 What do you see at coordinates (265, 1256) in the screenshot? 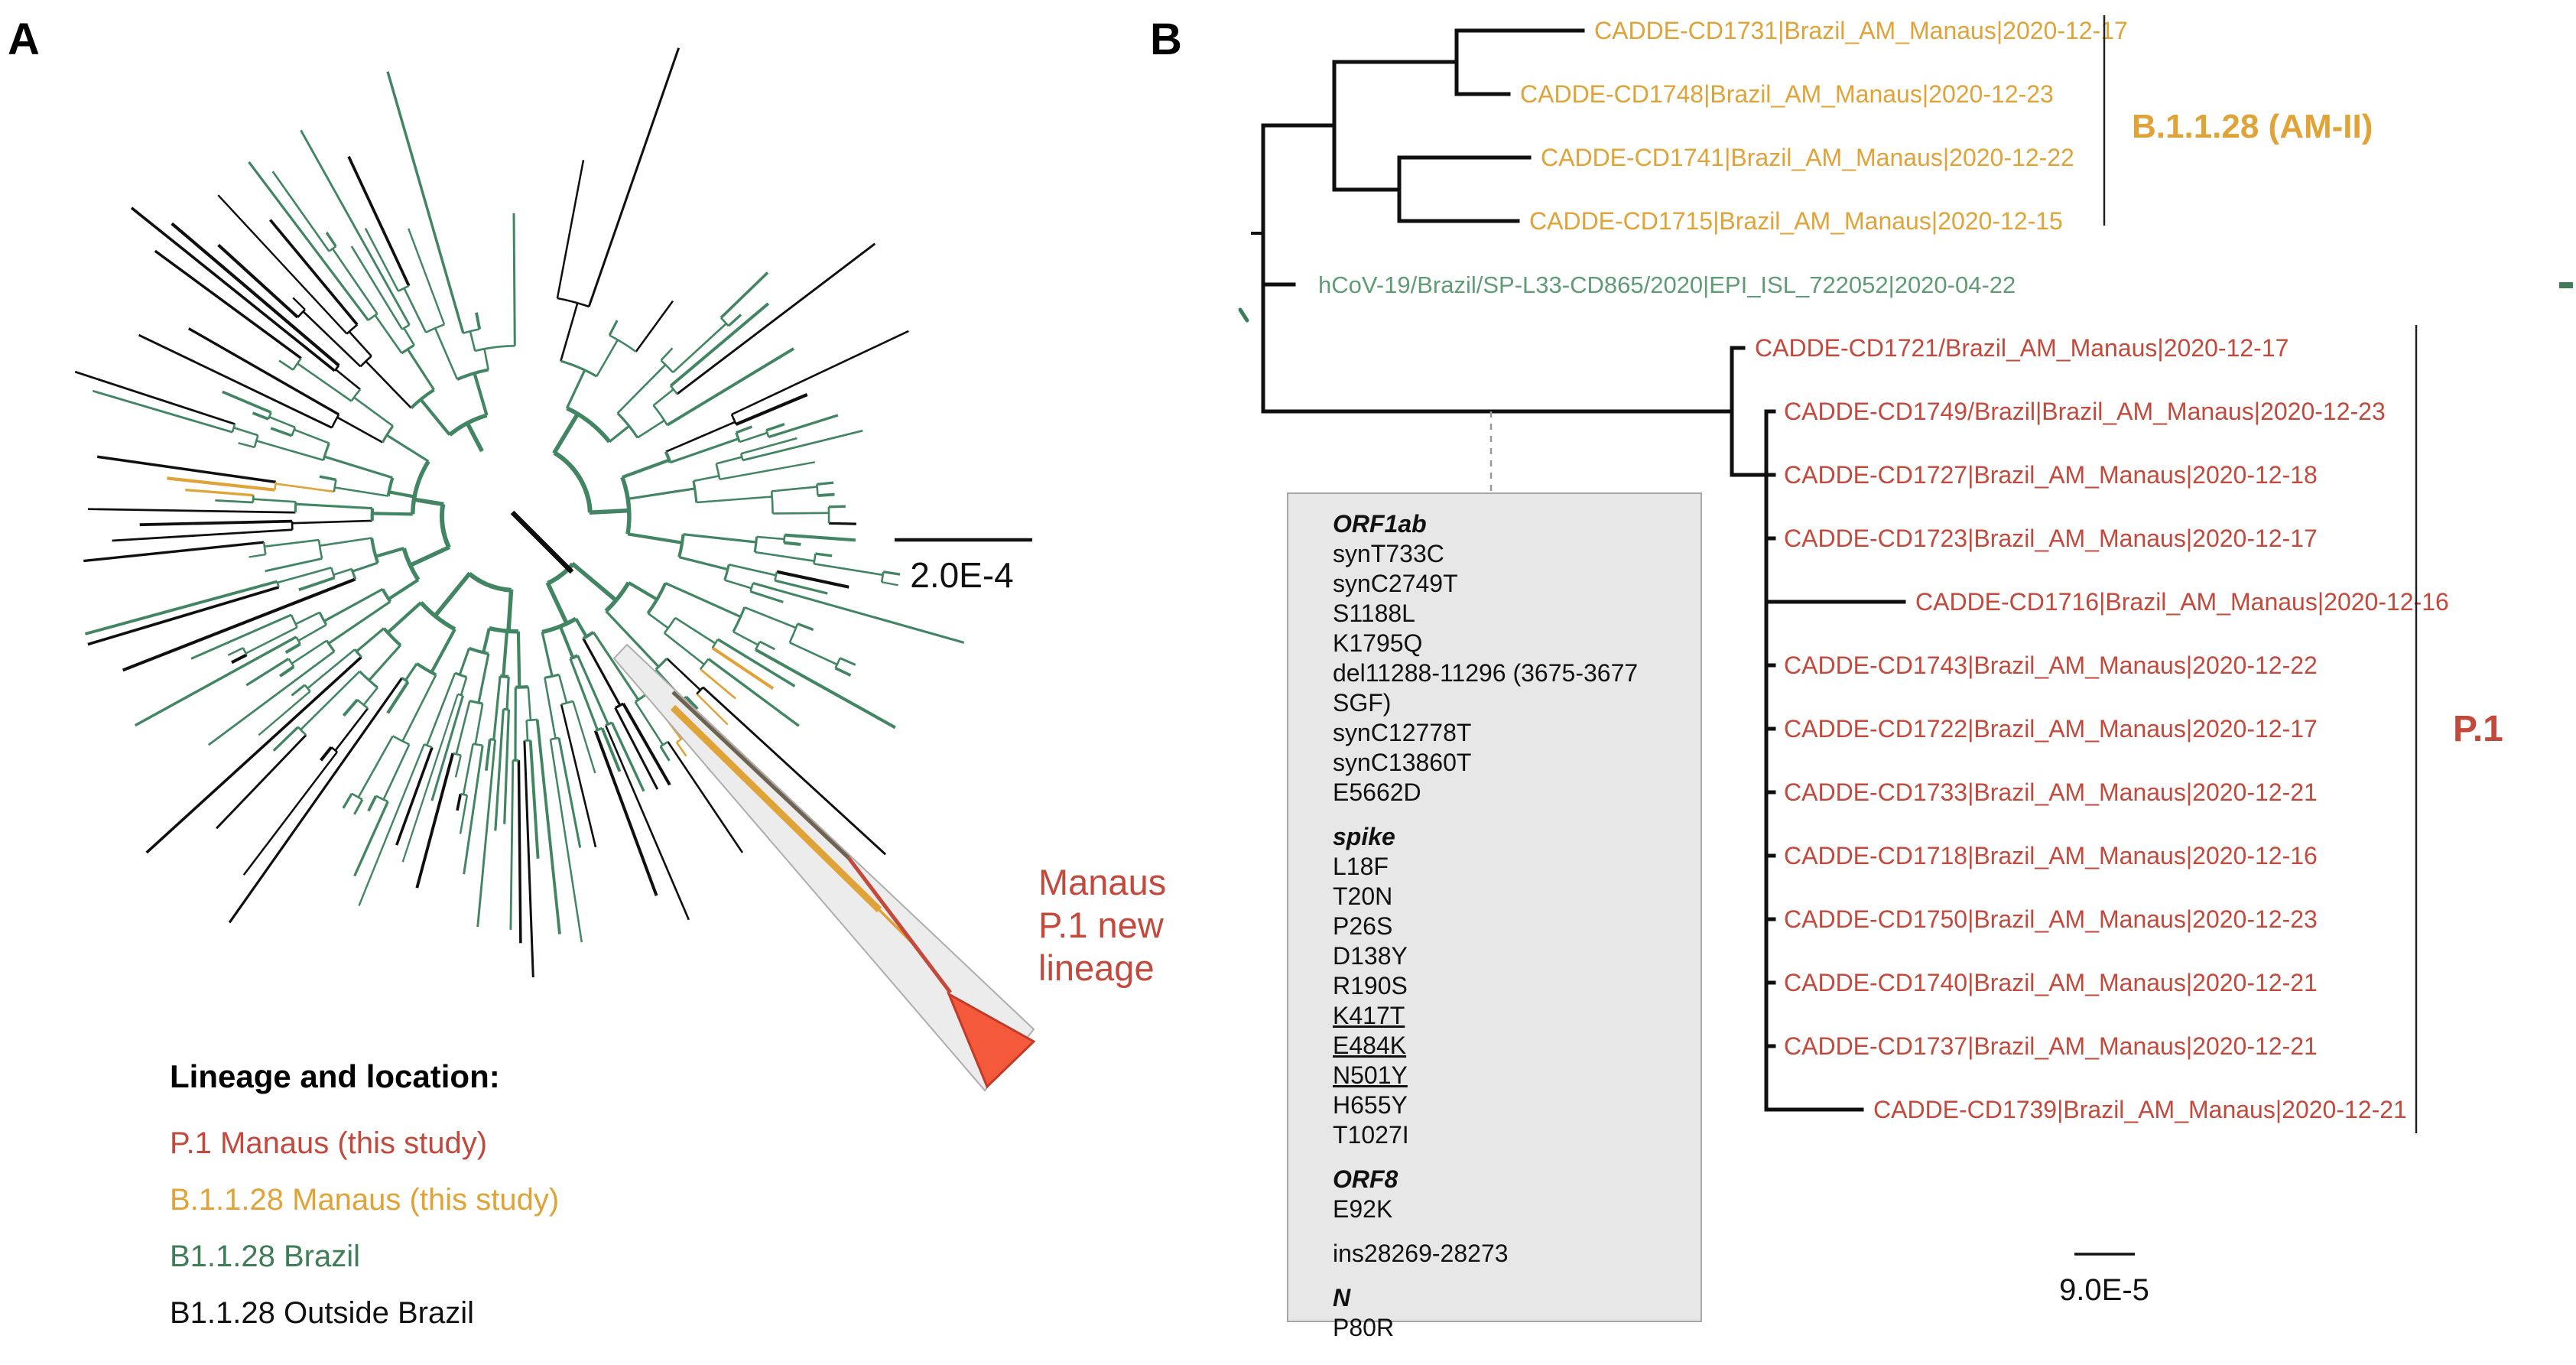
I see `legend-item-2: B1.1.28 Brazil` at bounding box center [265, 1256].